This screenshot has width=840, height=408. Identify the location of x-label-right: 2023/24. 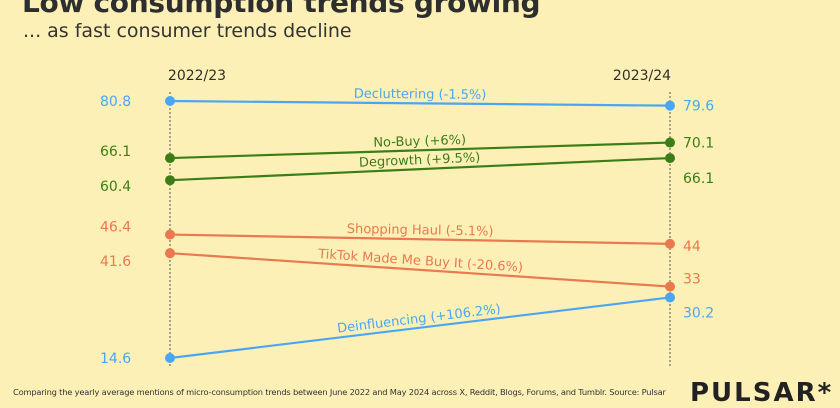
(642, 76).